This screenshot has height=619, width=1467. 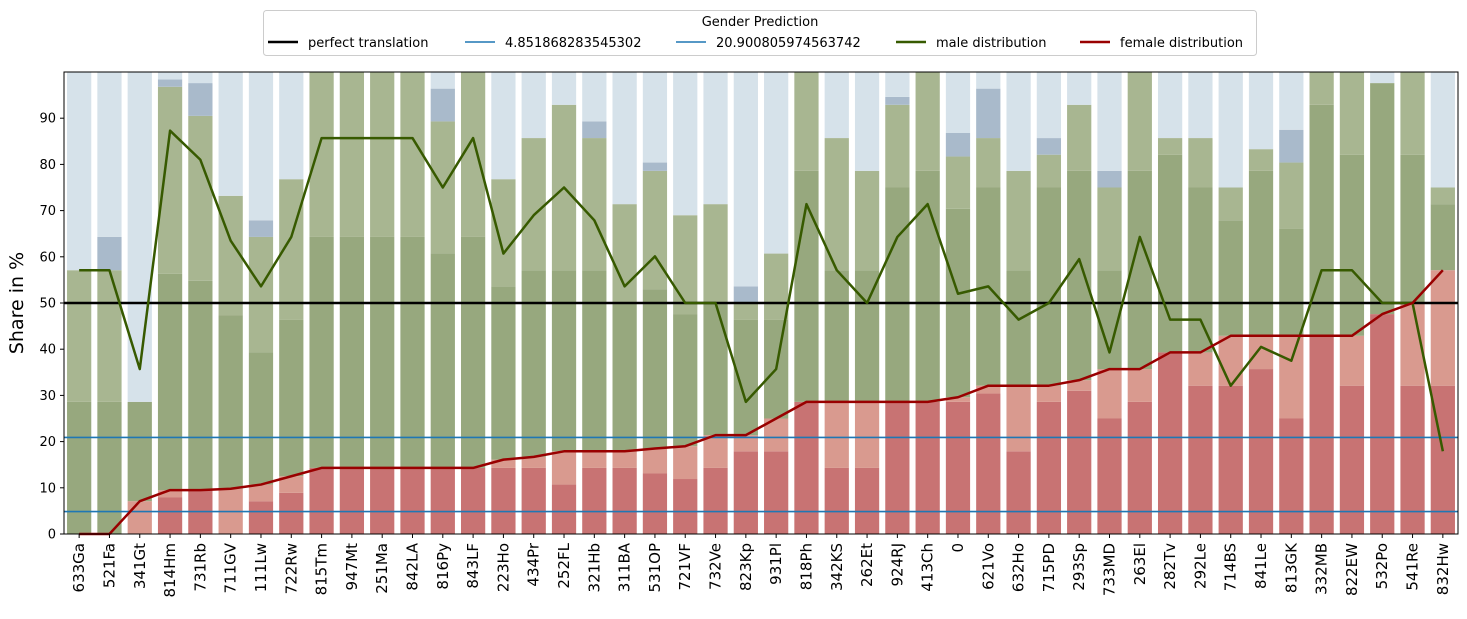 What do you see at coordinates (47, 442) in the screenshot?
I see `y-tick-label: 20` at bounding box center [47, 442].